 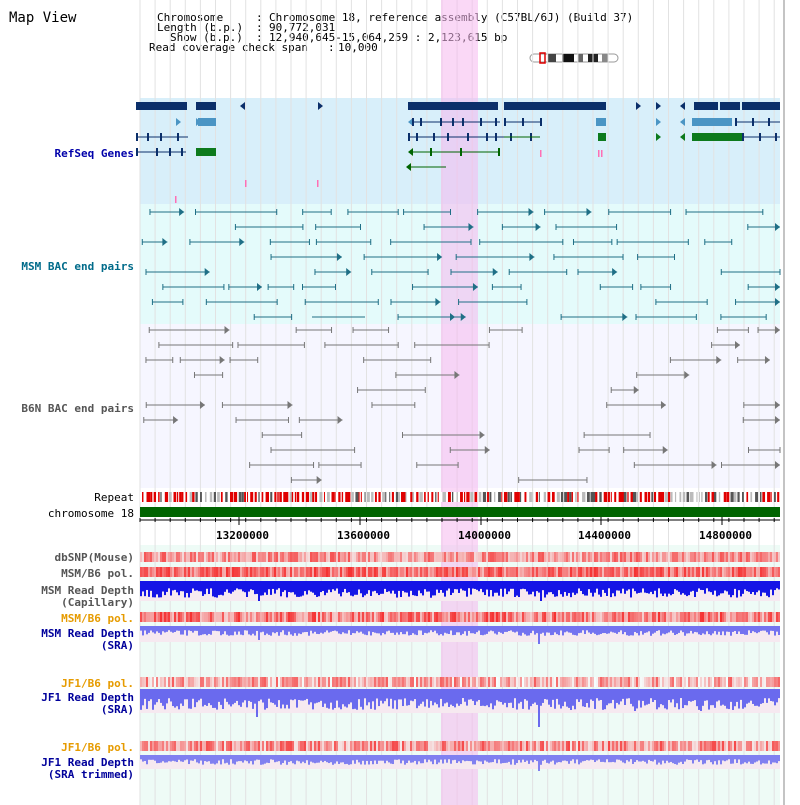 I want to click on chromosome-ideogram, so click(x=574, y=58).